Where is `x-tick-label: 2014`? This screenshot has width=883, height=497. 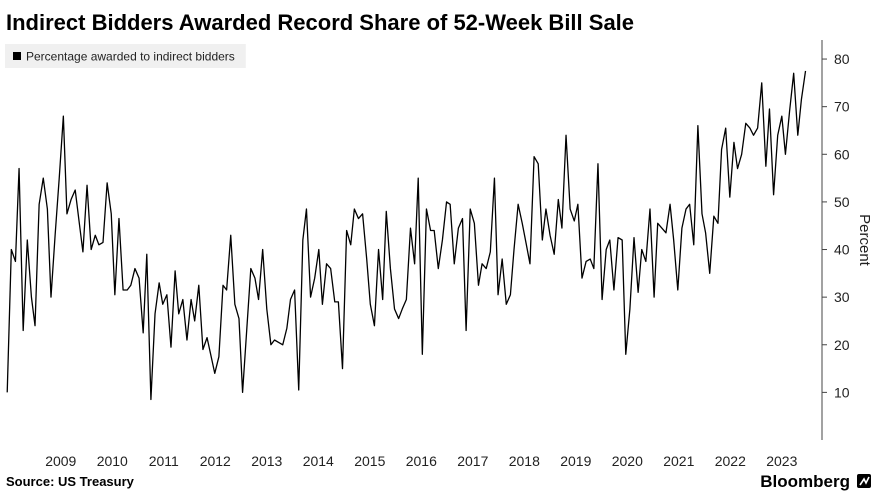
x-tick-label: 2014 is located at coordinates (318, 461).